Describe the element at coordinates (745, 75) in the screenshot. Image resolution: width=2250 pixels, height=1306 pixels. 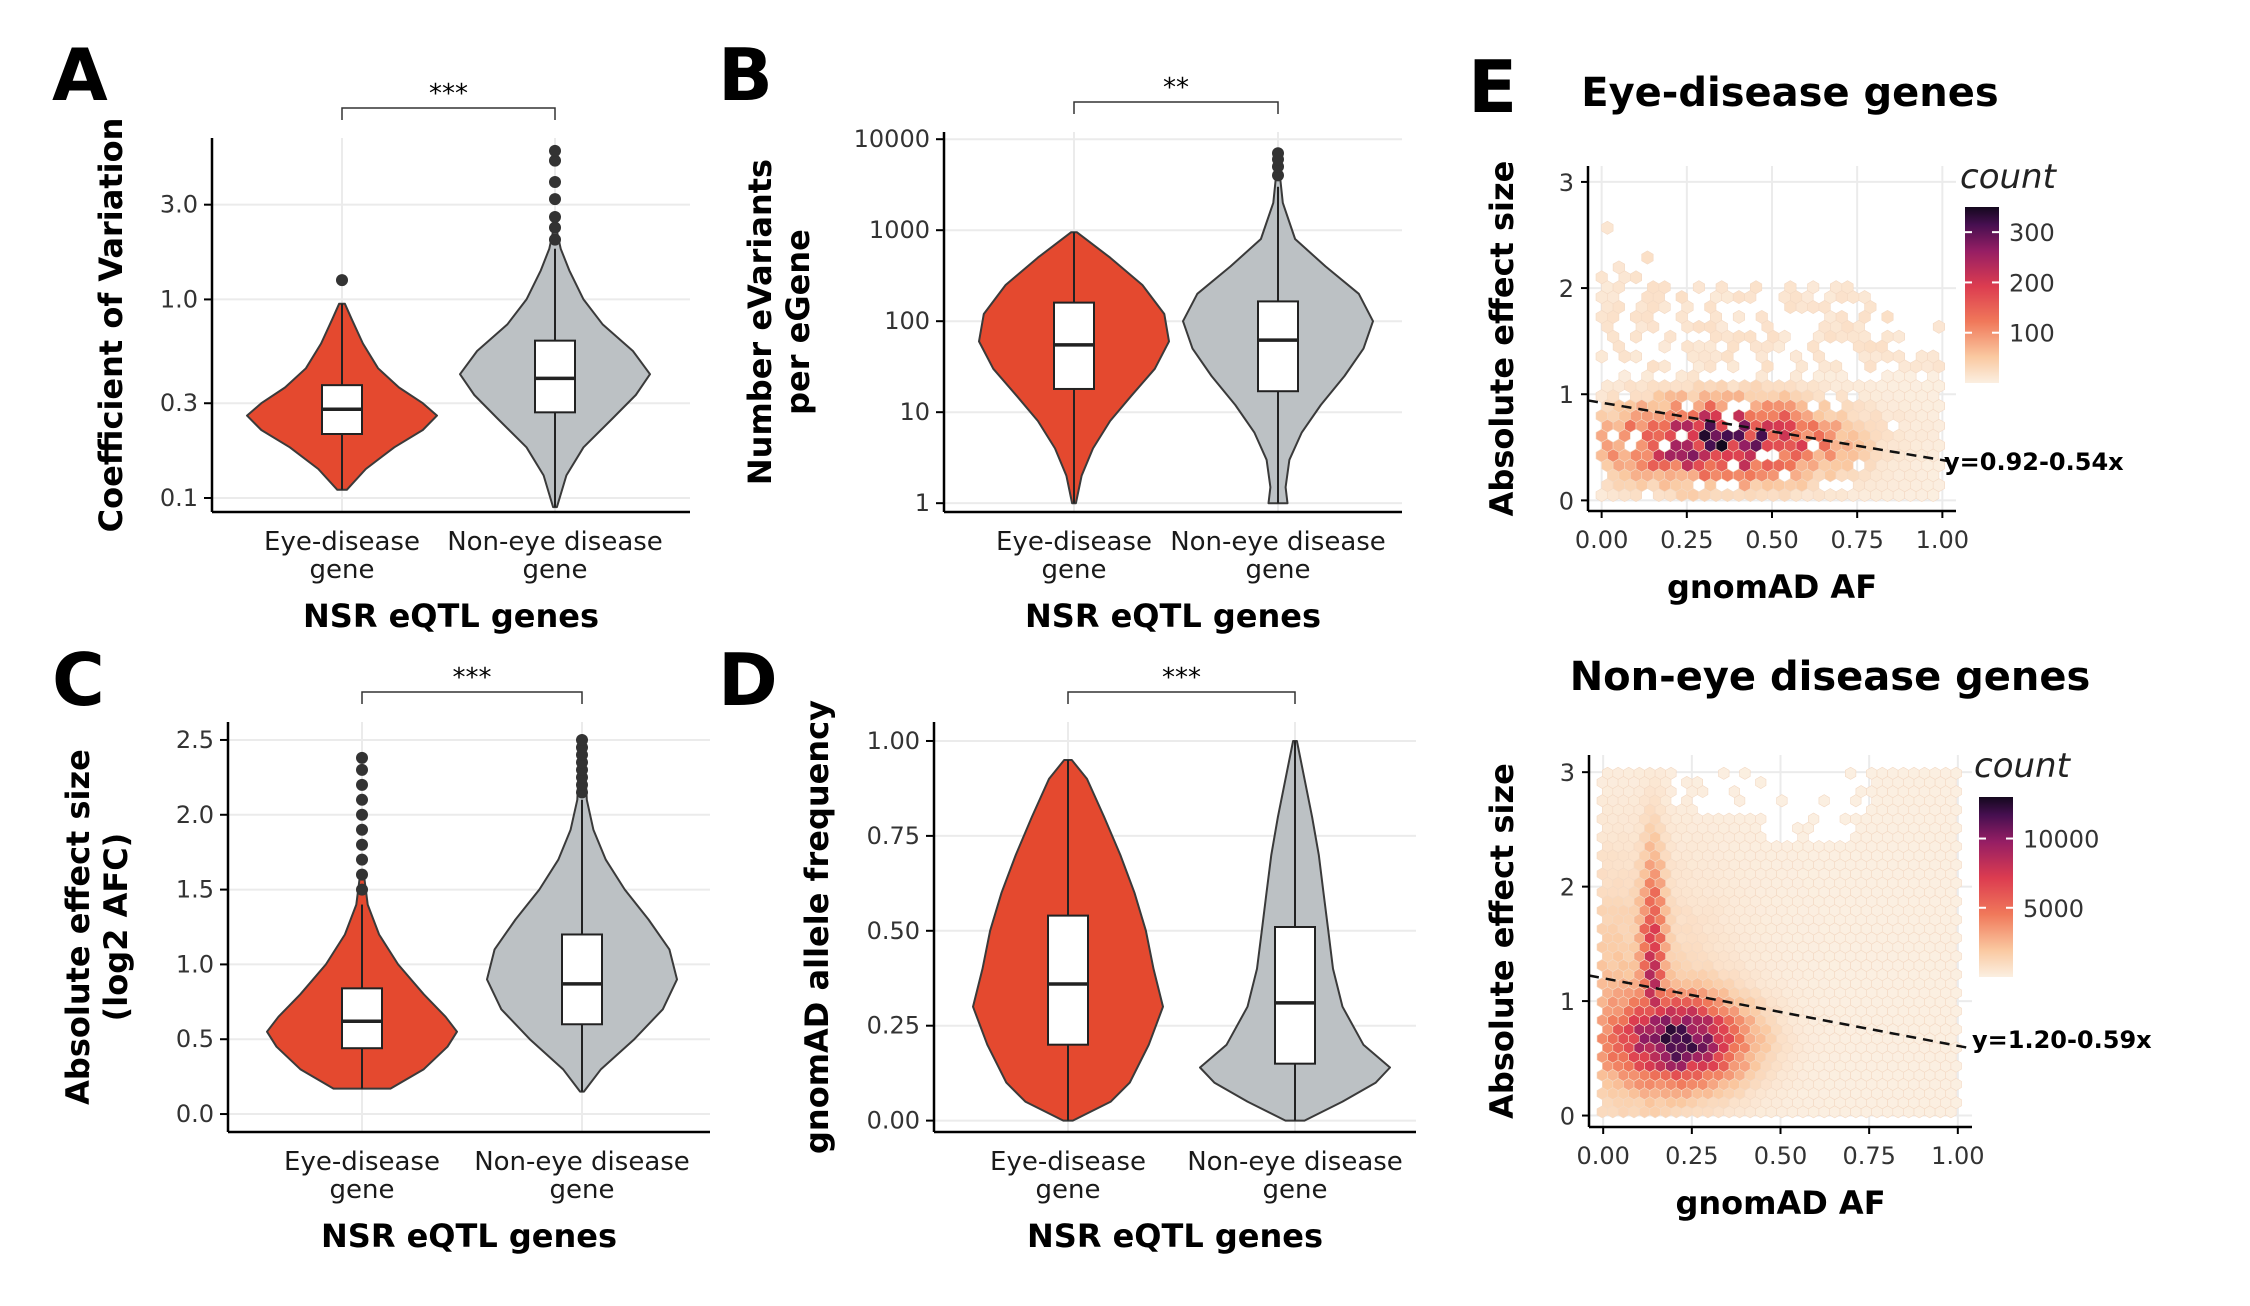
I see `panel-letter-b: B` at that location.